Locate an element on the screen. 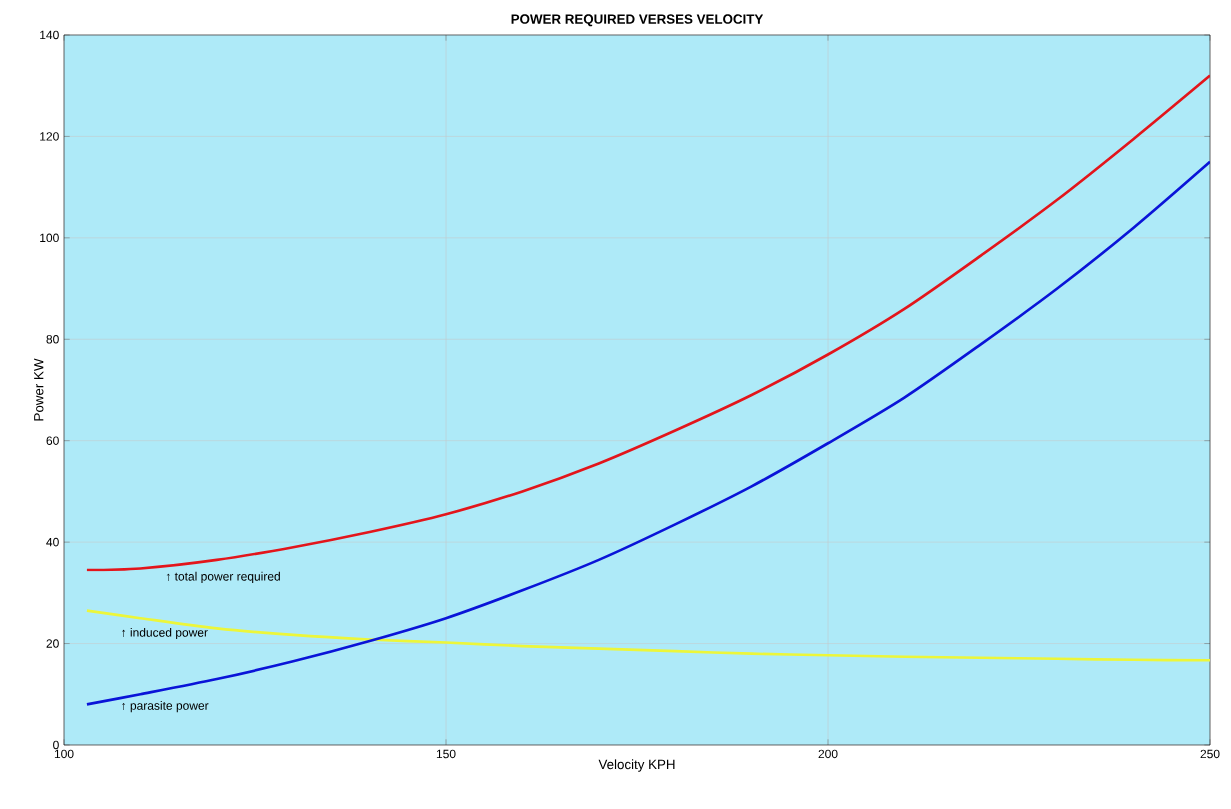 This screenshot has height=809, width=1231. y-tick-label: 40 is located at coordinates (52, 542).